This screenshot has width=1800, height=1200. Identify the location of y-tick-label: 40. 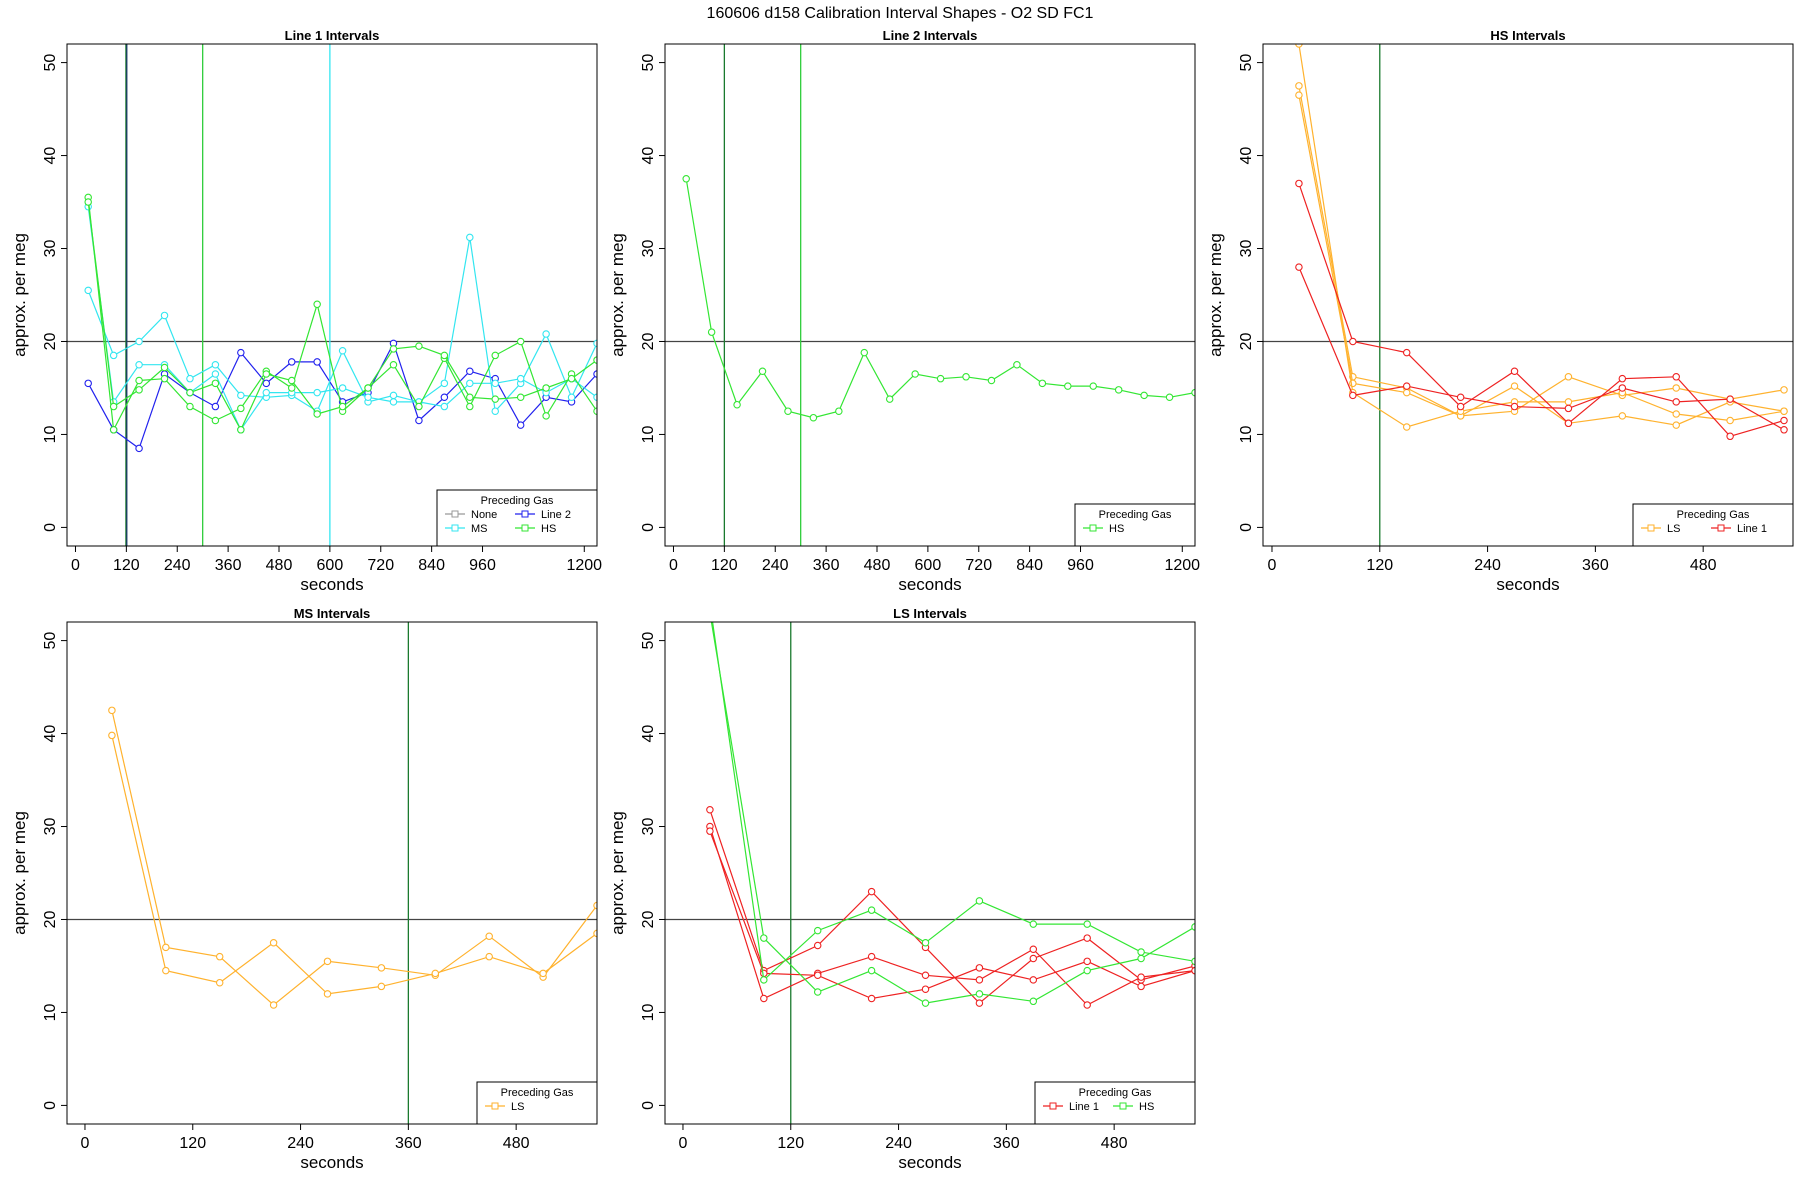
(1246, 156).